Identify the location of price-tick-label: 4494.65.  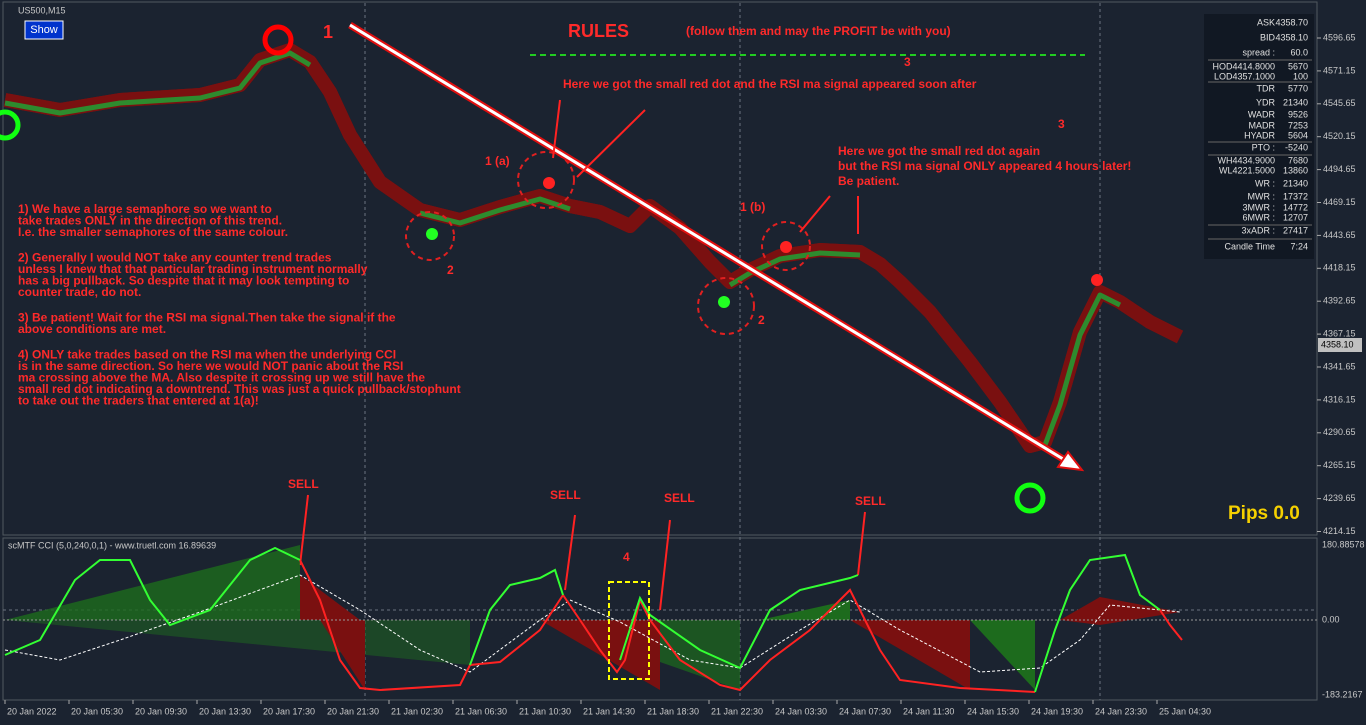
(1339, 169).